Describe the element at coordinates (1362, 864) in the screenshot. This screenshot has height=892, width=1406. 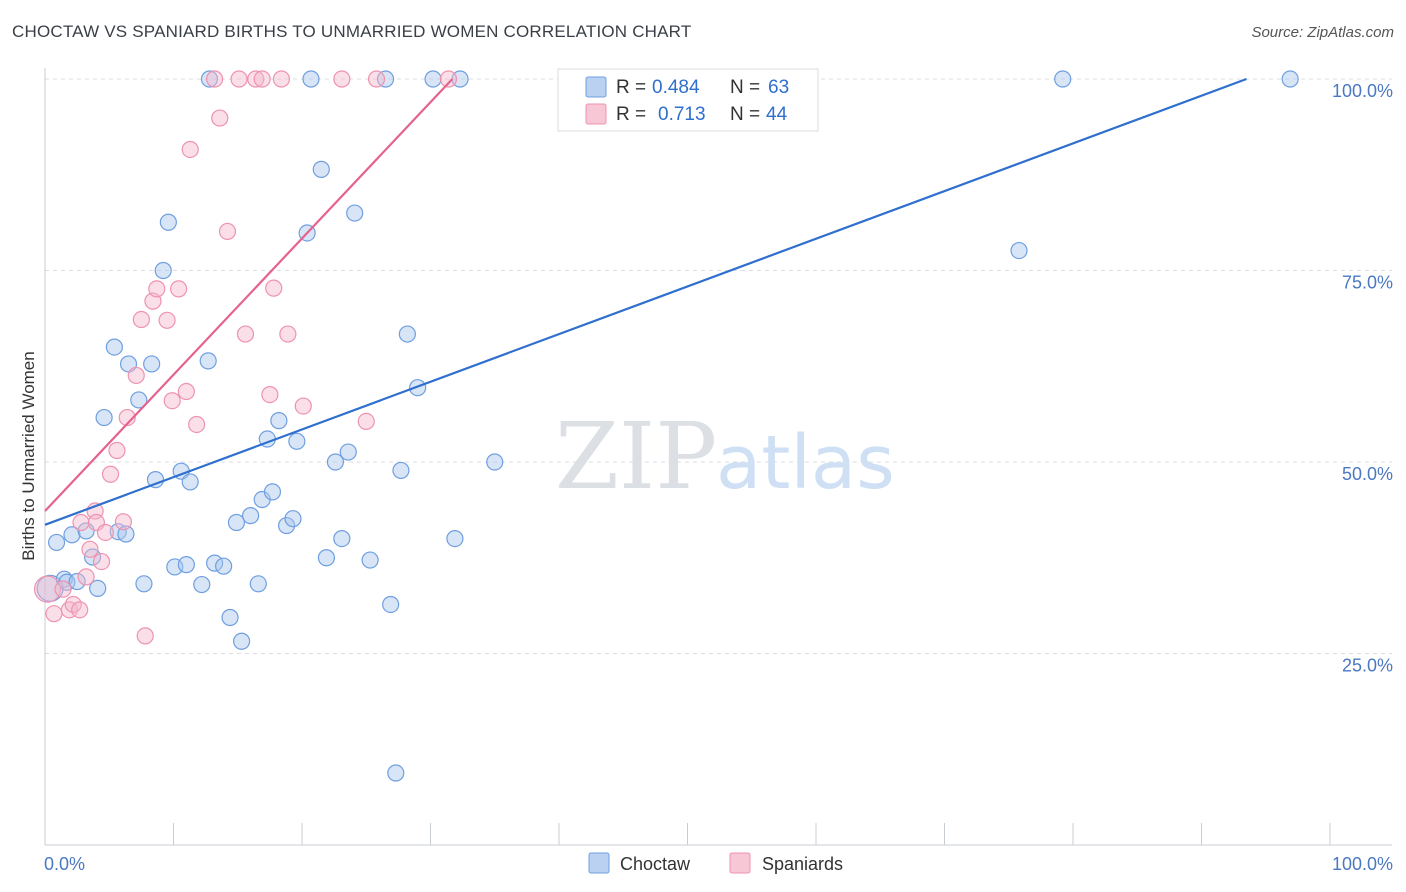
I see `x-tick-label: 100.0%` at that location.